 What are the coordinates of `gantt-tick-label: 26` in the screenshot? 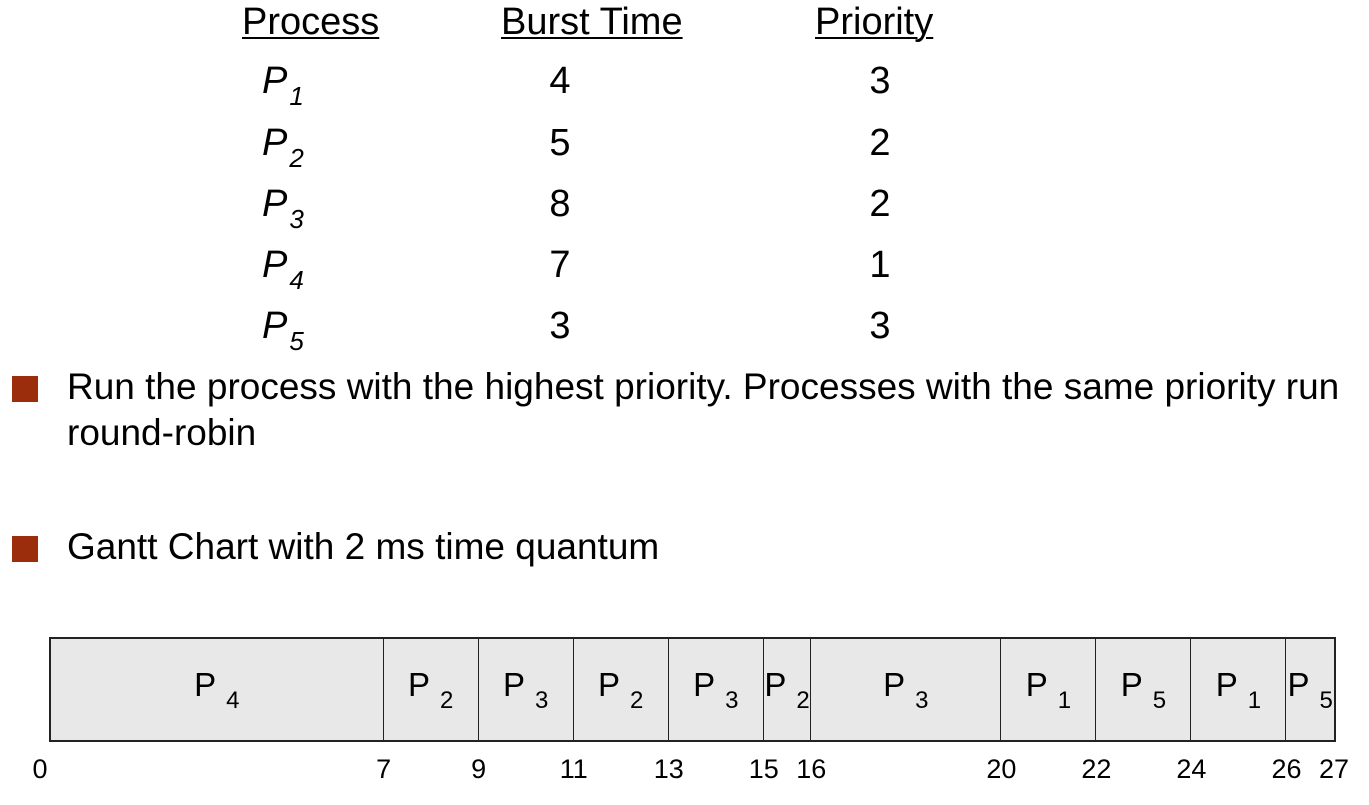 It's located at (1286, 769).